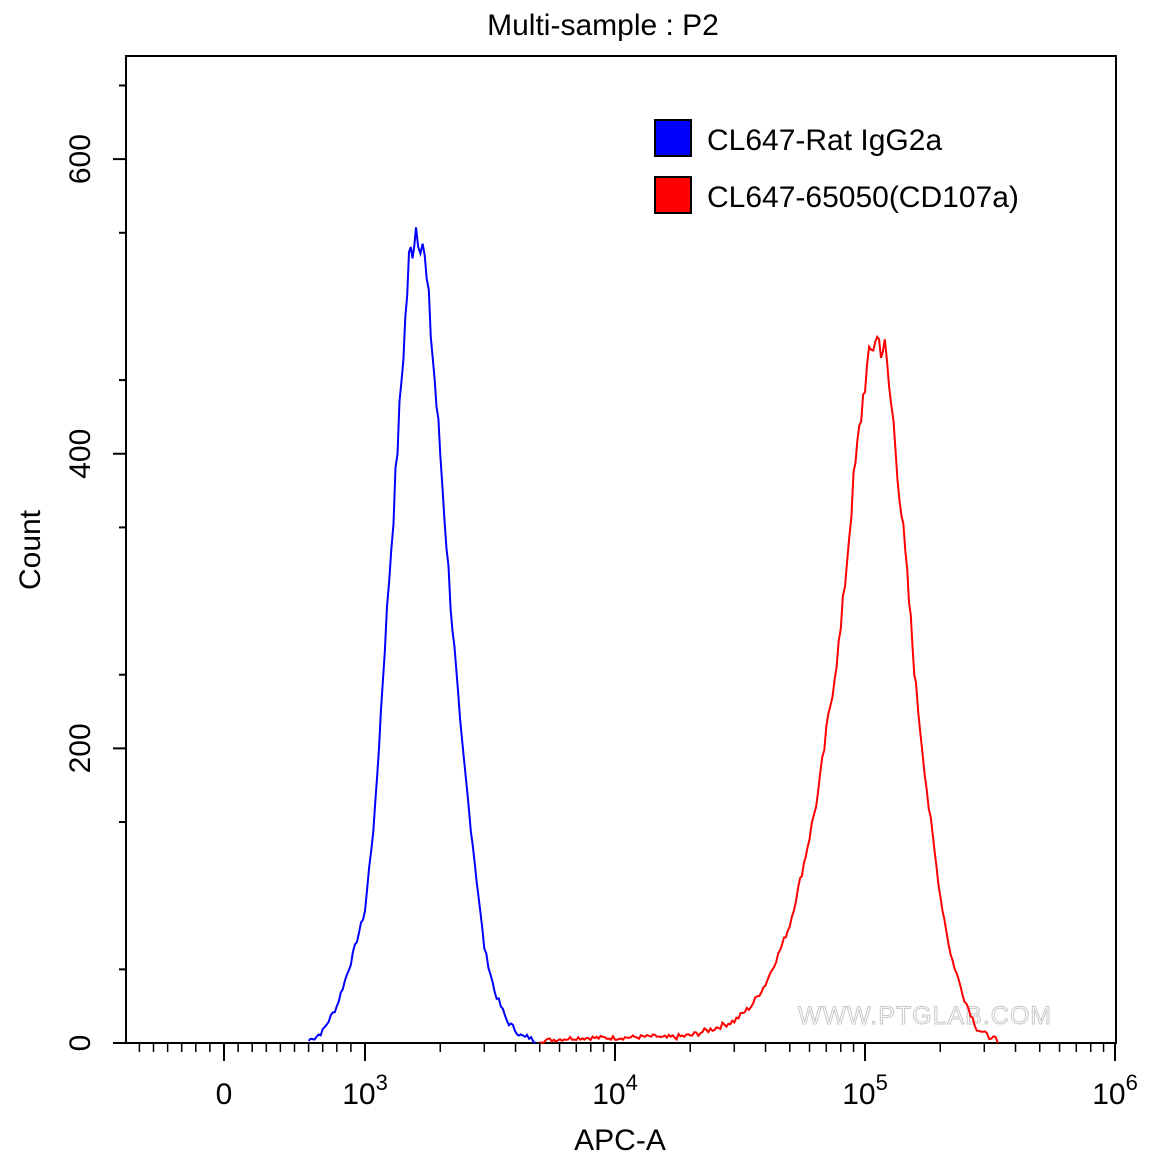 The height and width of the screenshot is (1159, 1165). Describe the element at coordinates (865, 1090) in the screenshot. I see `x-tick-label: 10⁵` at that location.